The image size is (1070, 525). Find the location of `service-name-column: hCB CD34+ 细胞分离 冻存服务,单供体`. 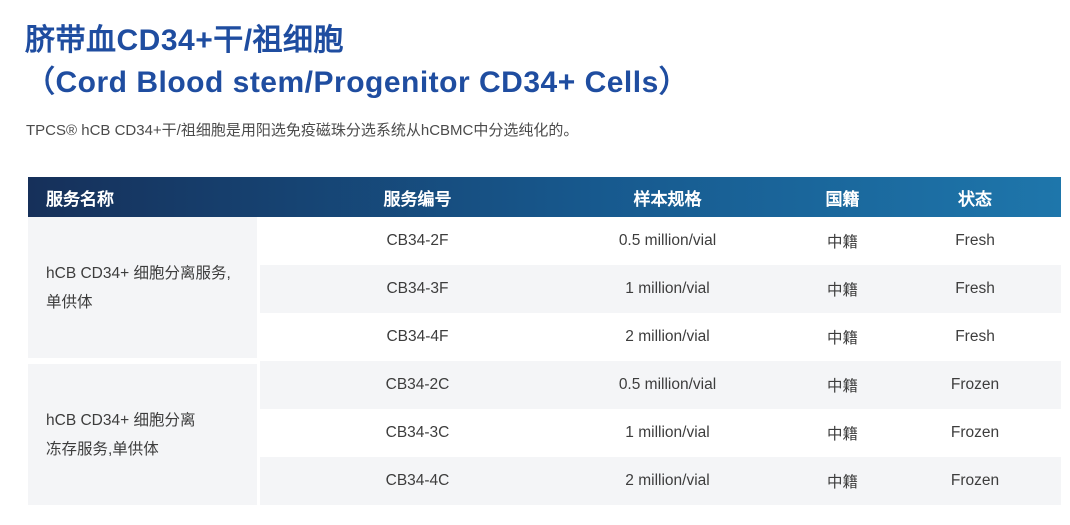

service-name-column: hCB CD34+ 细胞分离 冻存服务,单供体 is located at coordinates (142, 433).